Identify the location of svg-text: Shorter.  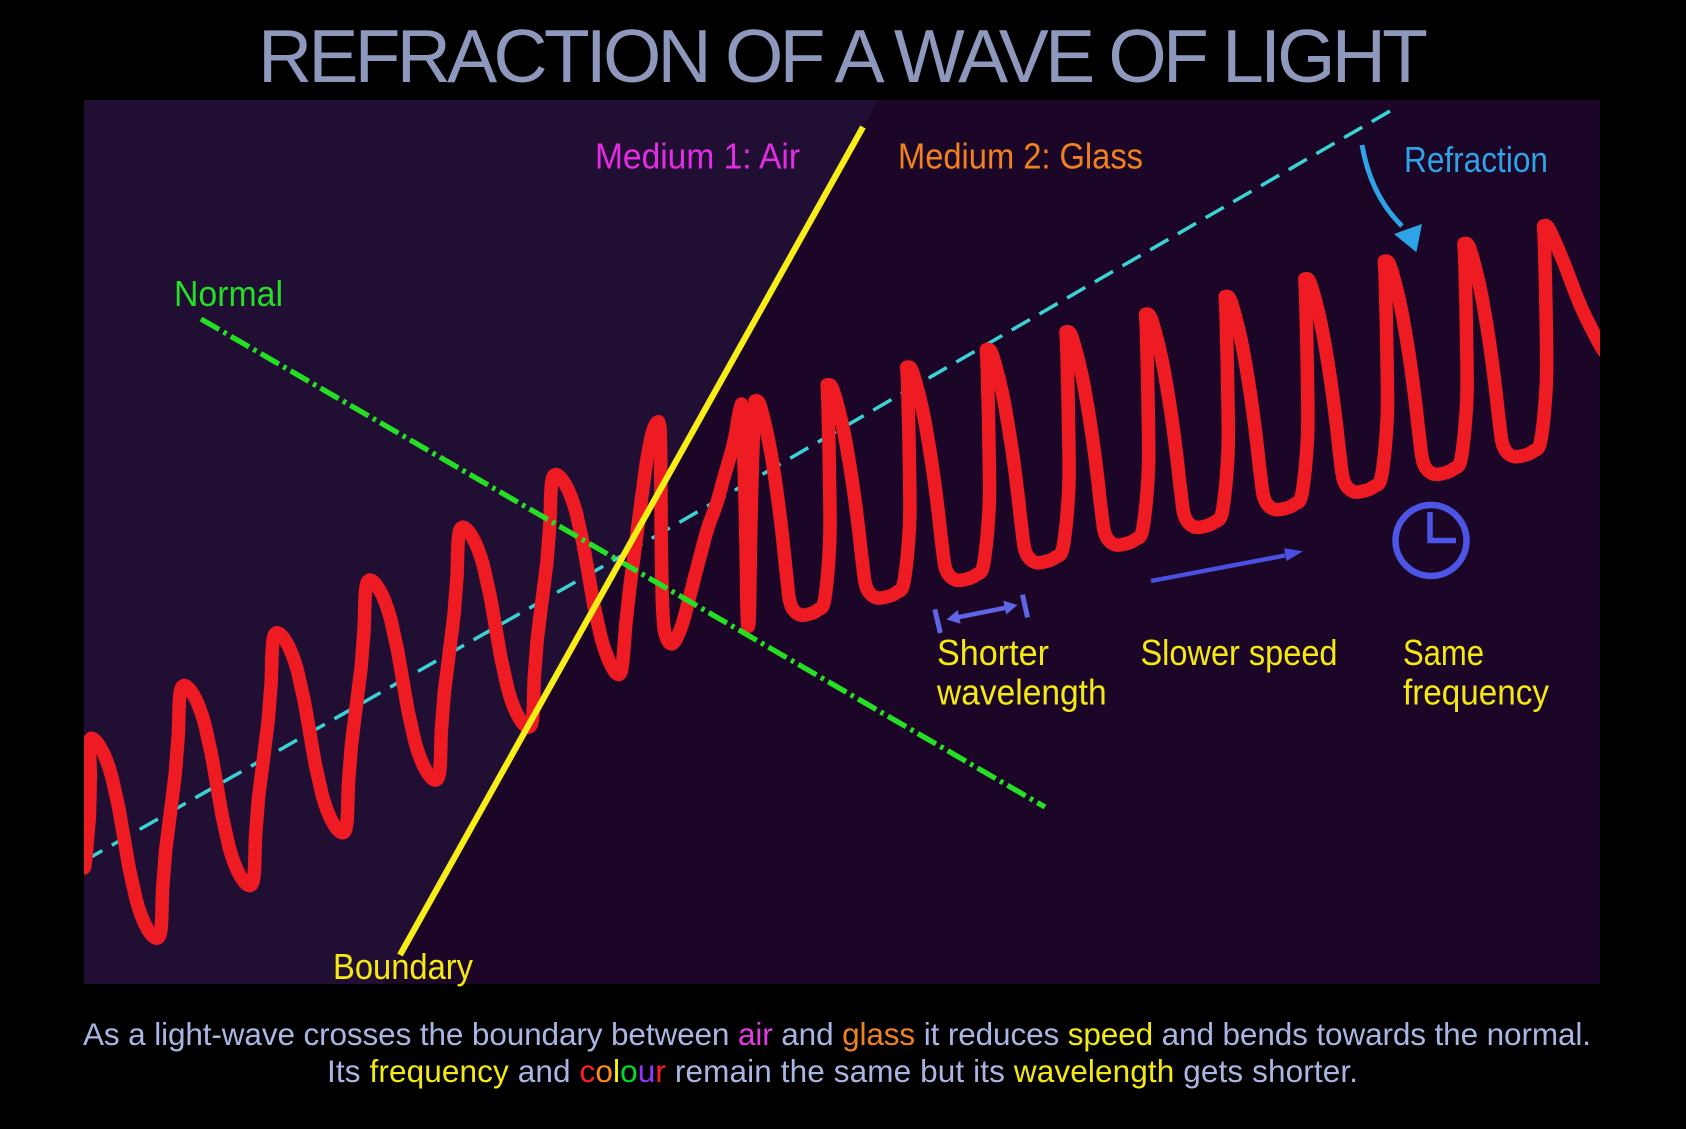
(993, 652).